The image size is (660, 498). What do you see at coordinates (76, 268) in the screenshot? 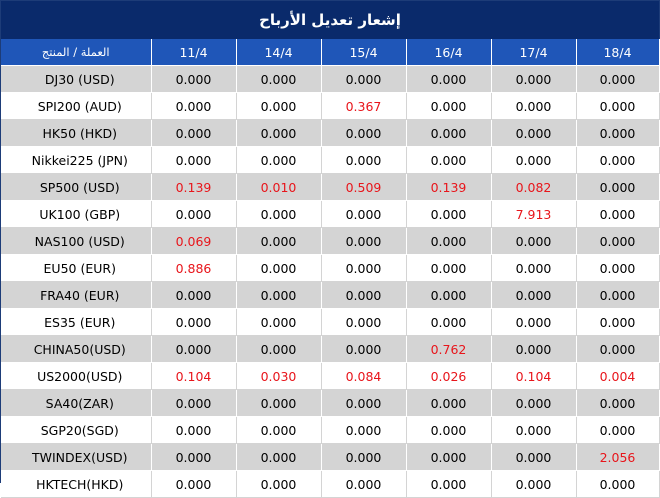
I see `product-cell: EU50 (EUR)` at bounding box center [76, 268].